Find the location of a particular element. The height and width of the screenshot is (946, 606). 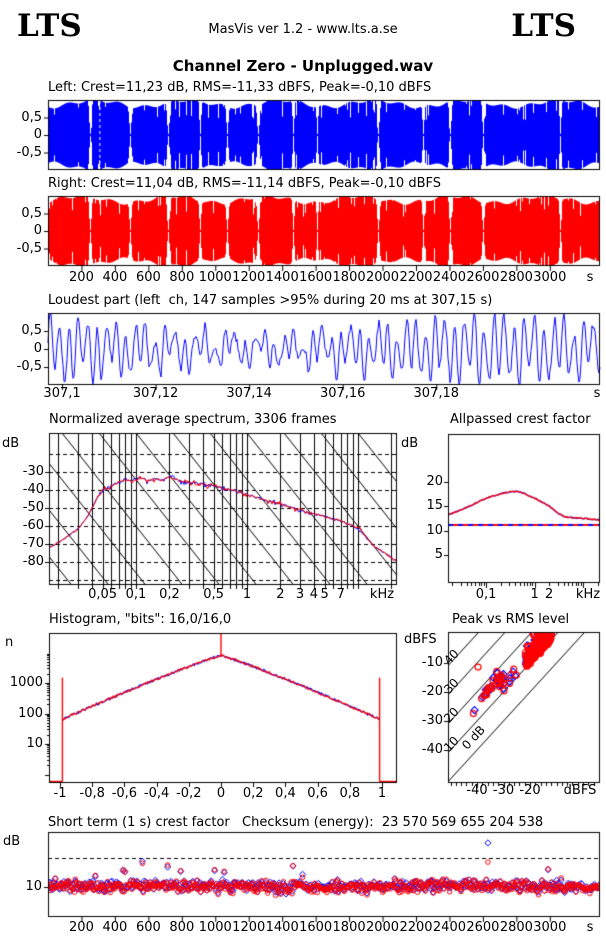

peak-vs-rms-panel is located at coordinates (524, 707).